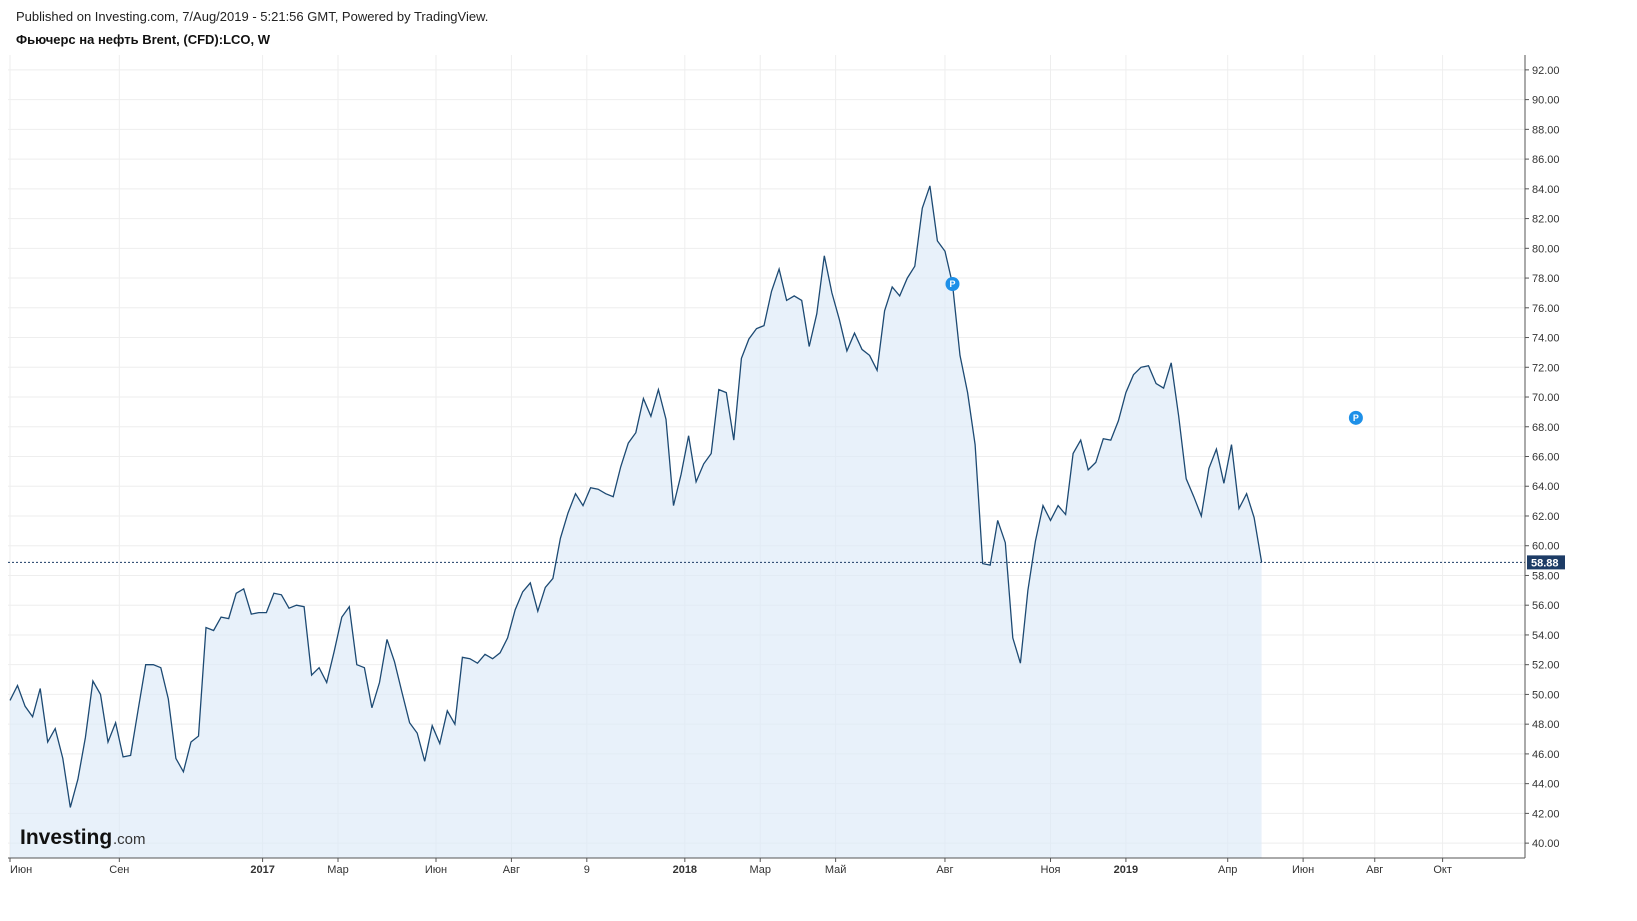 The height and width of the screenshot is (921, 1637). What do you see at coordinates (1546, 71) in the screenshot?
I see `y-tick-label: 92.00` at bounding box center [1546, 71].